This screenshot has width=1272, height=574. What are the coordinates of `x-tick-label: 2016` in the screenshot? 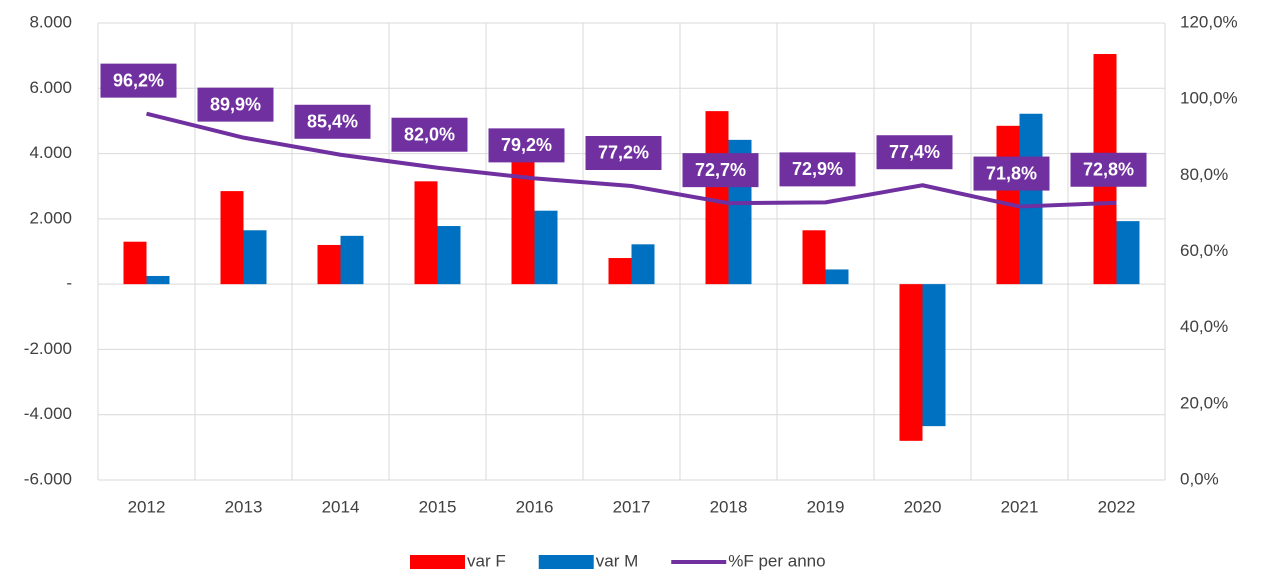 It's located at (535, 506).